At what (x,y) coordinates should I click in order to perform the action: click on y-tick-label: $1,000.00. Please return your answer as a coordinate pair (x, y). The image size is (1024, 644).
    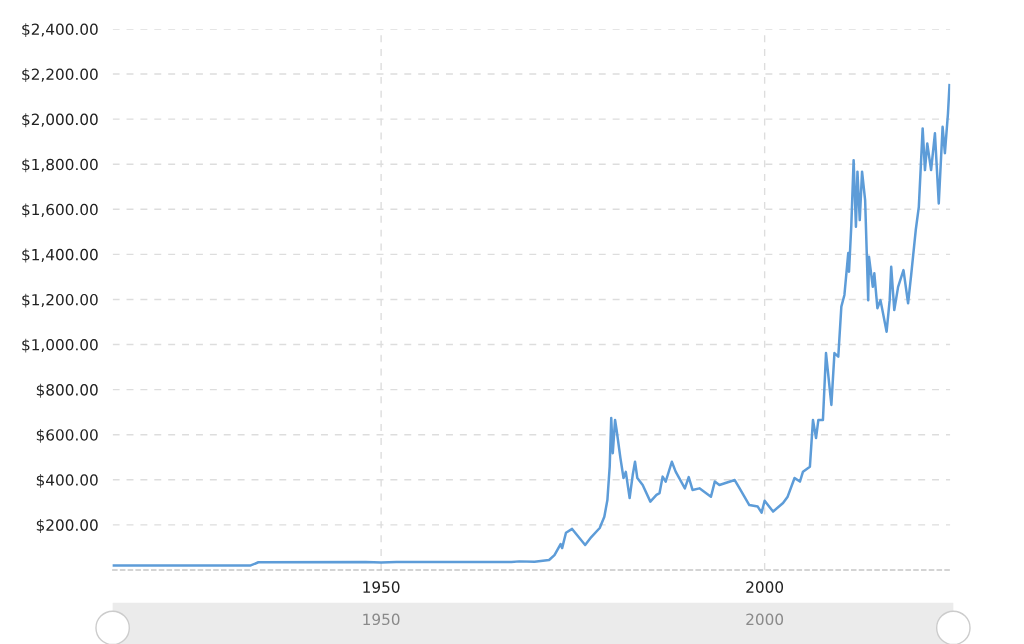
    Looking at the image, I should click on (60, 345).